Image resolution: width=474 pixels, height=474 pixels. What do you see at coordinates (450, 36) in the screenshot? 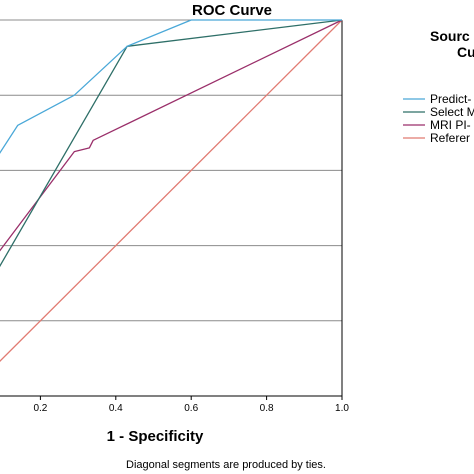
I see `legend-title: Sourc` at bounding box center [450, 36].